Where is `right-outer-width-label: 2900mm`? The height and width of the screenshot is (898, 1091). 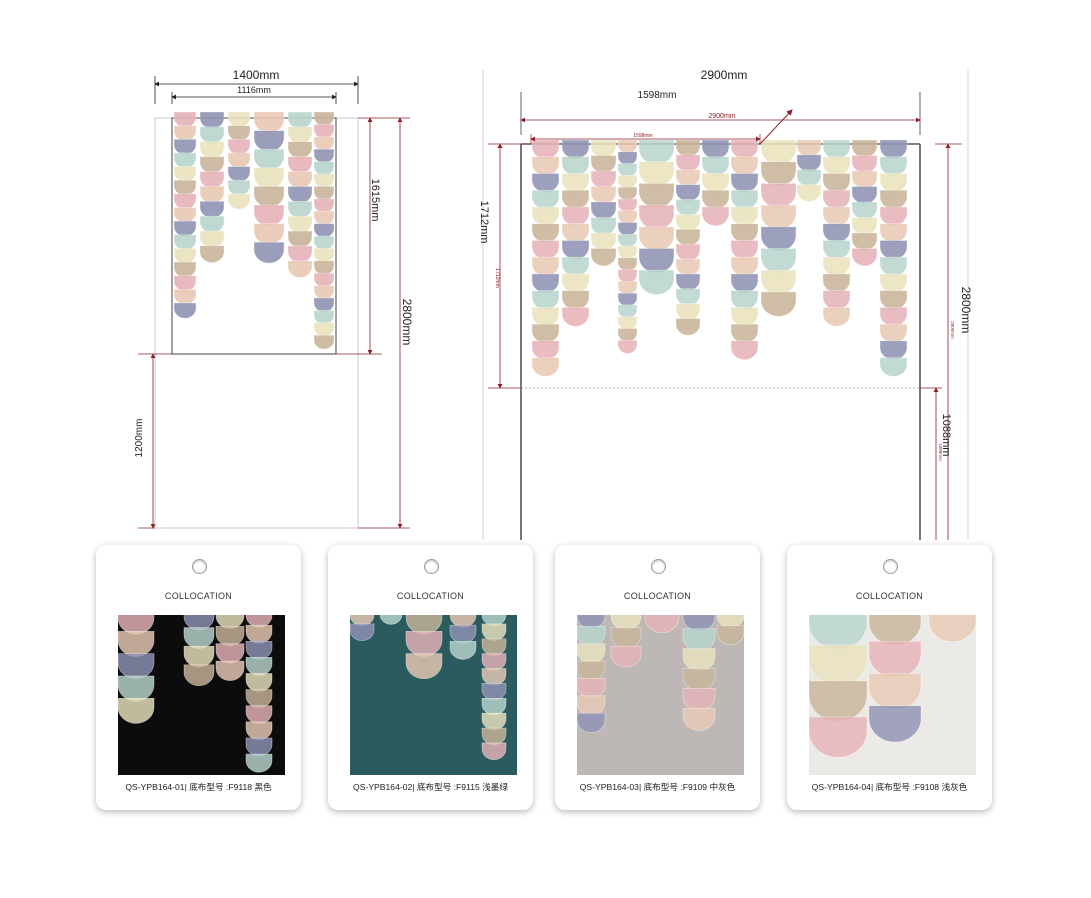
right-outer-width-label: 2900mm is located at coordinates (724, 75).